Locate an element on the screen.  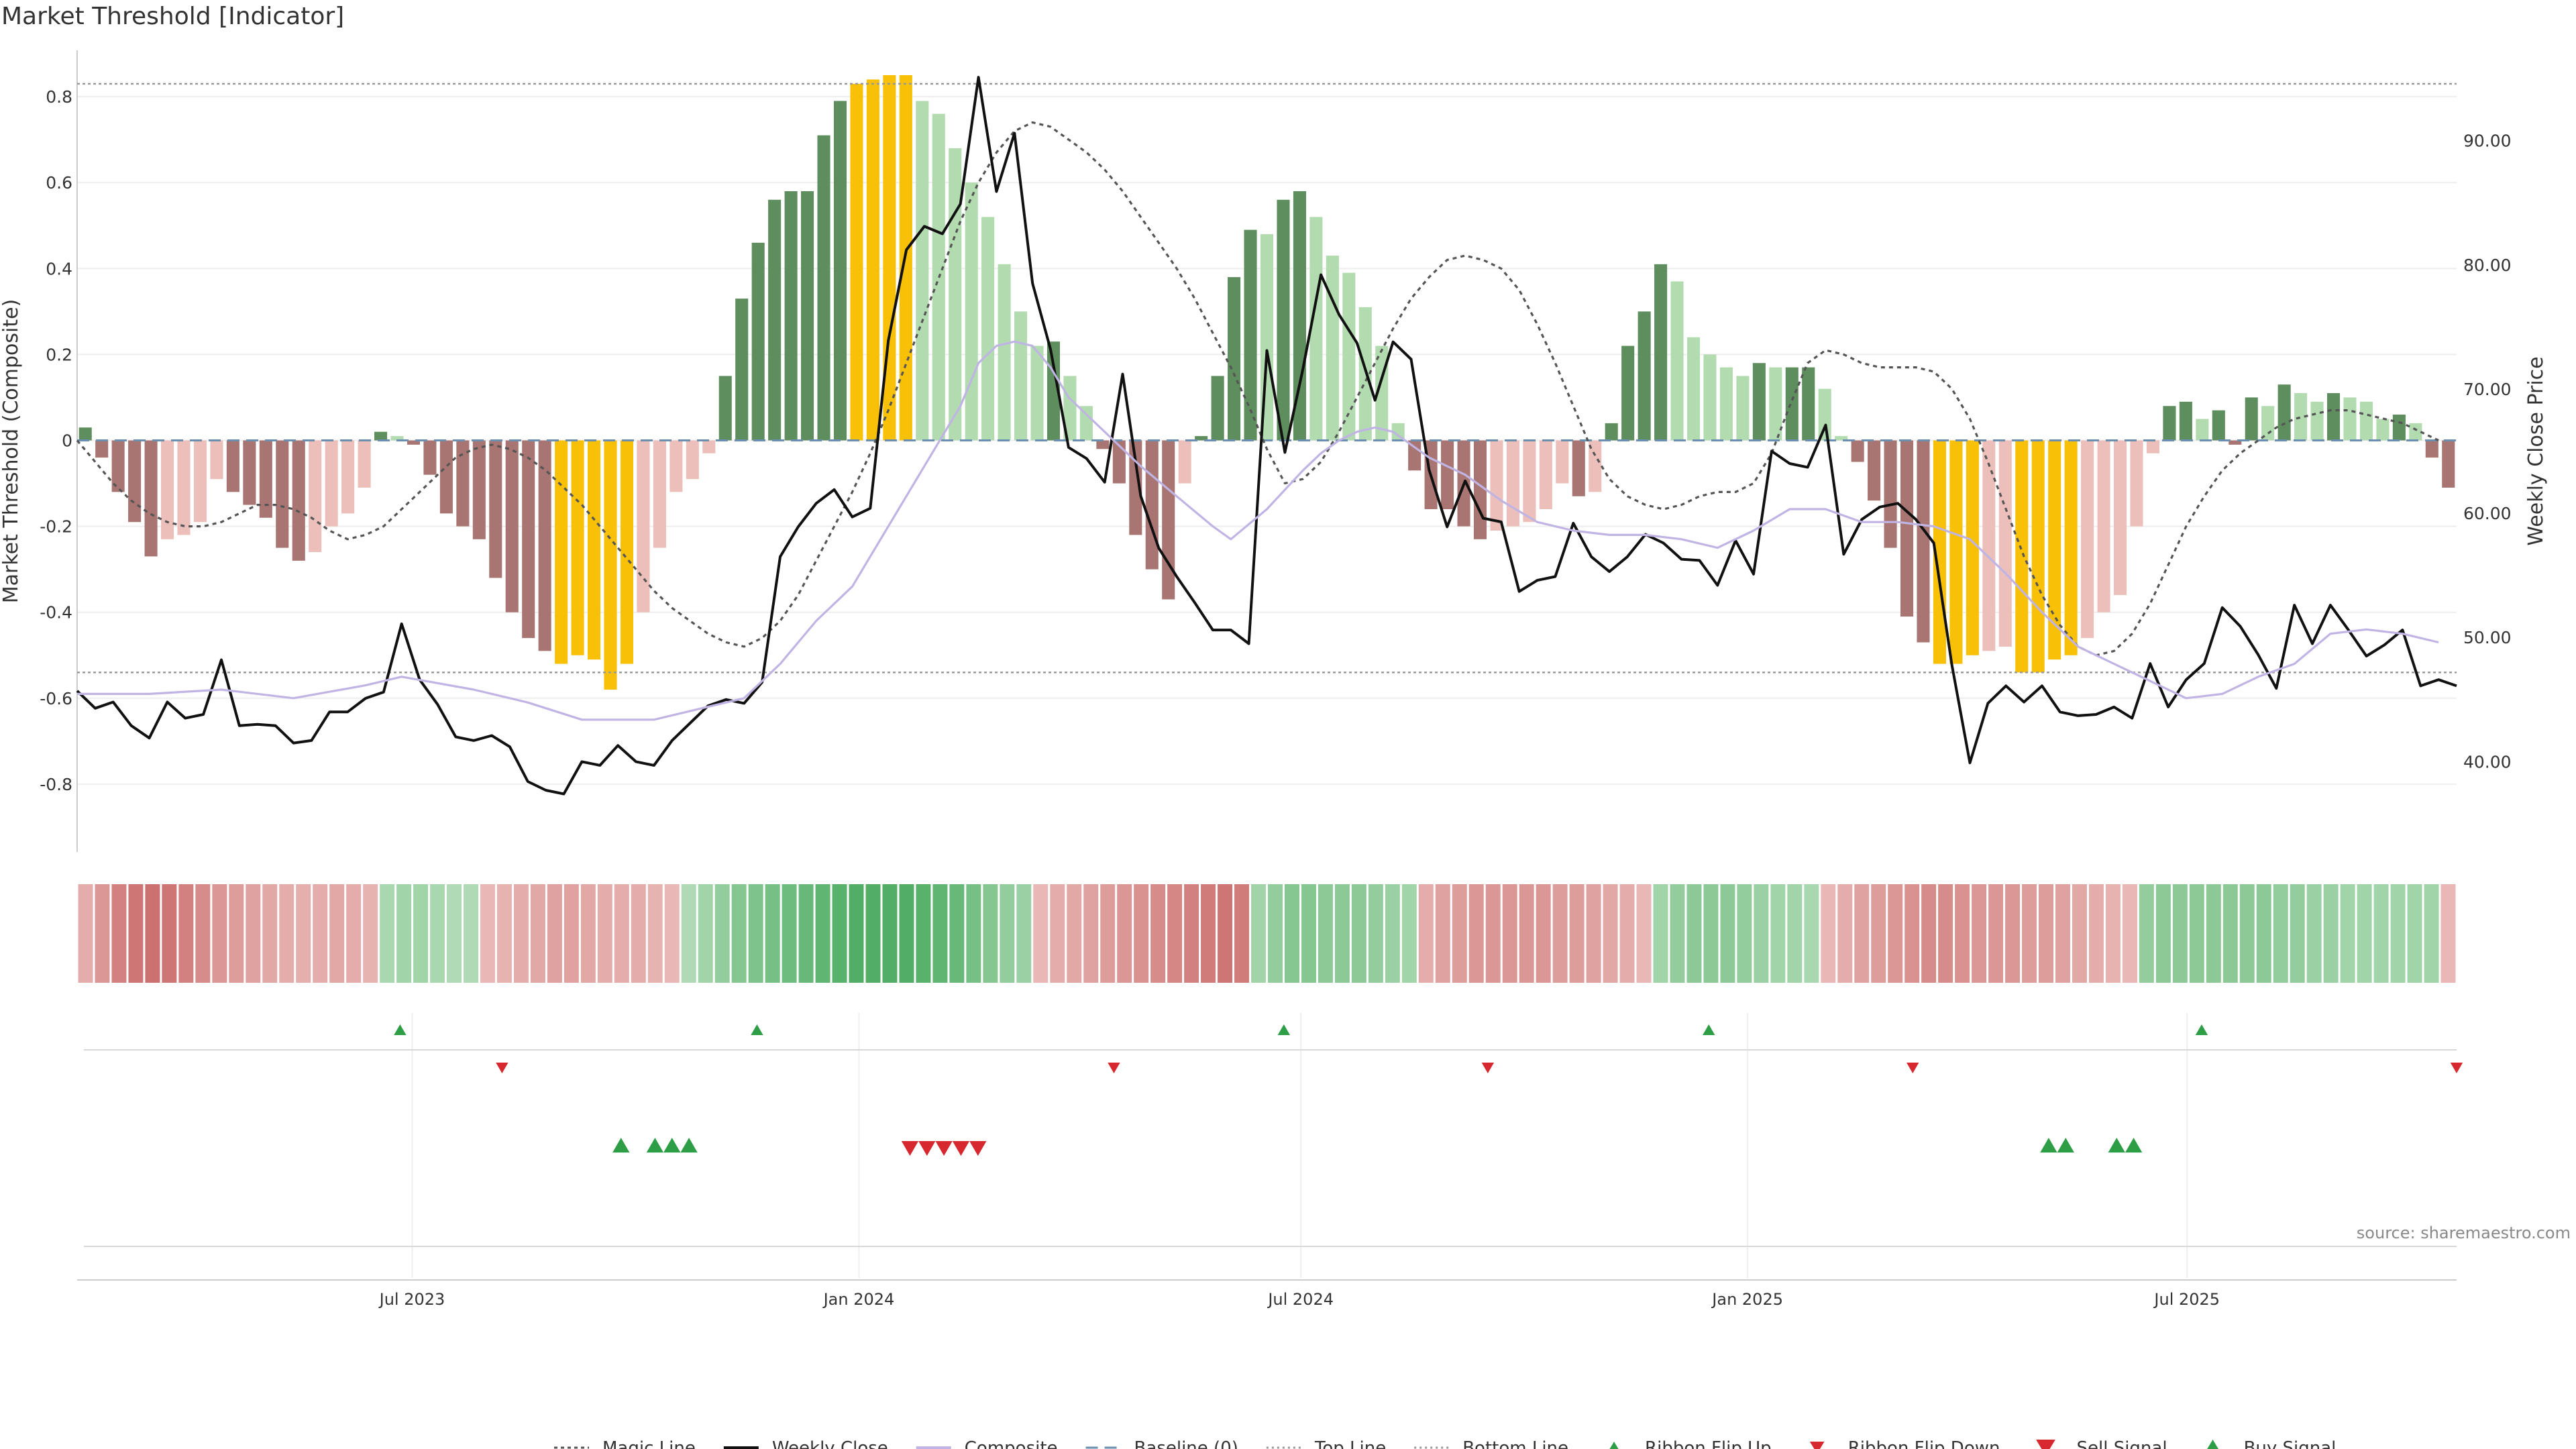
y-tick-label-right: 40.00 is located at coordinates (2487, 761).